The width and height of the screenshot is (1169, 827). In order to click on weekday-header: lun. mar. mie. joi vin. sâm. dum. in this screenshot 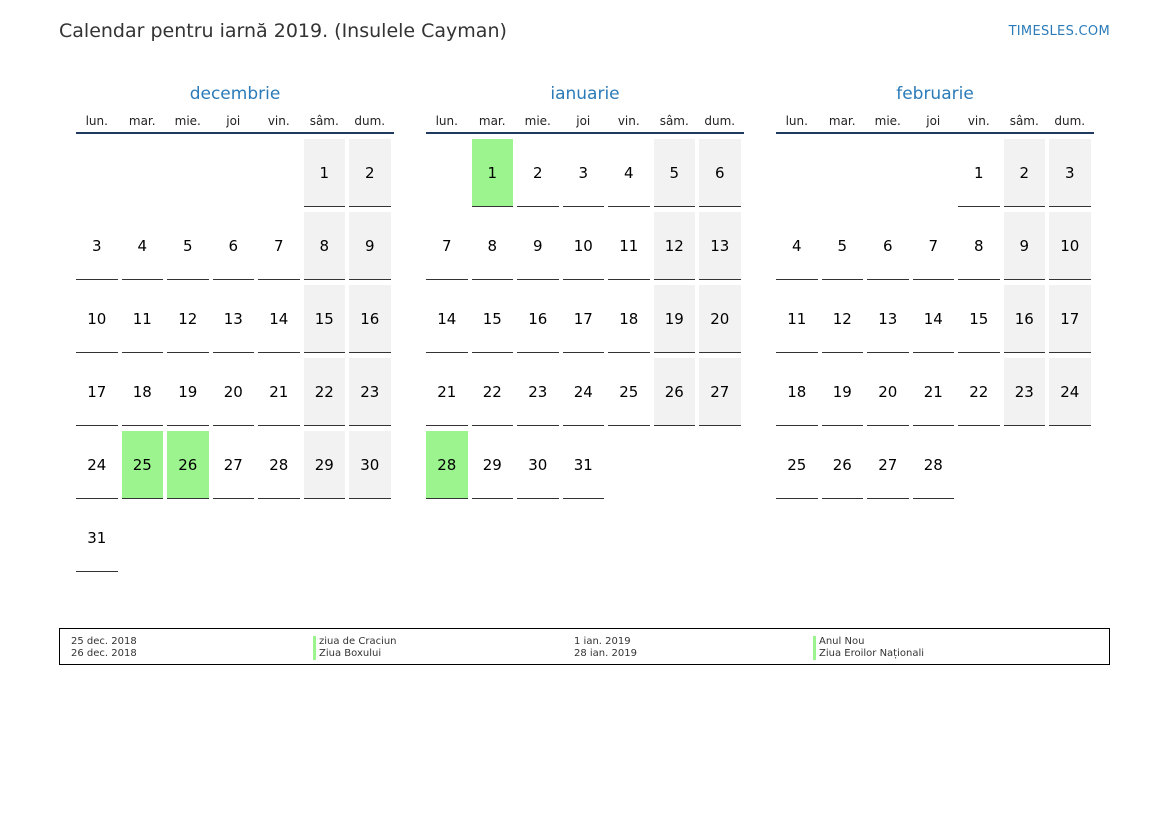, I will do `click(935, 124)`.